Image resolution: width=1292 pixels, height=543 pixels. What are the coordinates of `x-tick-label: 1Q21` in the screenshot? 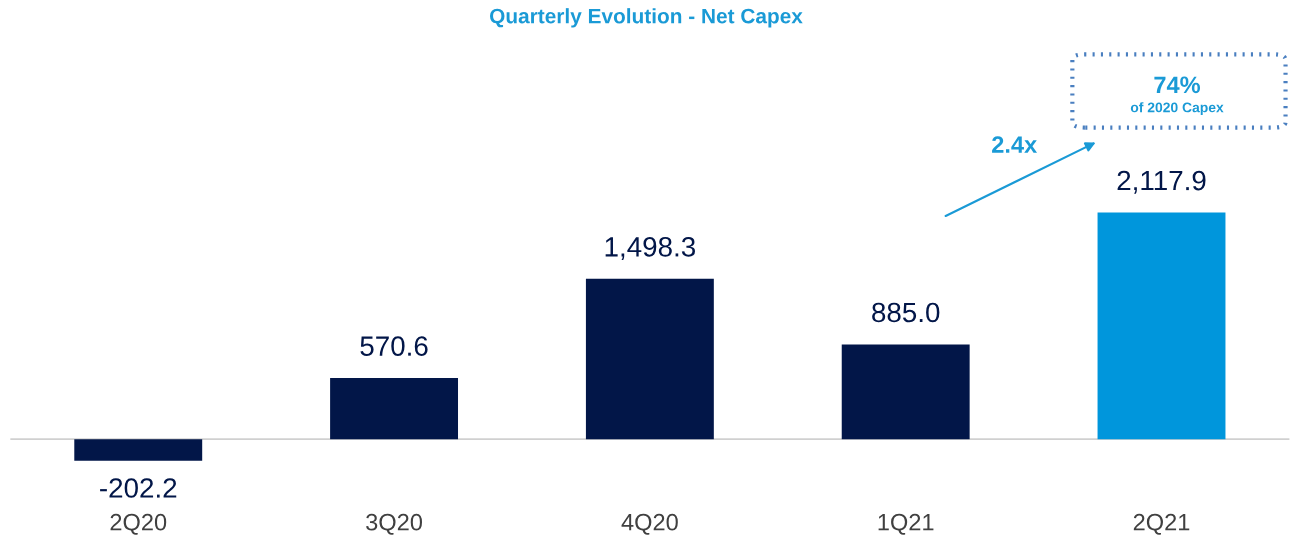 It's located at (906, 524).